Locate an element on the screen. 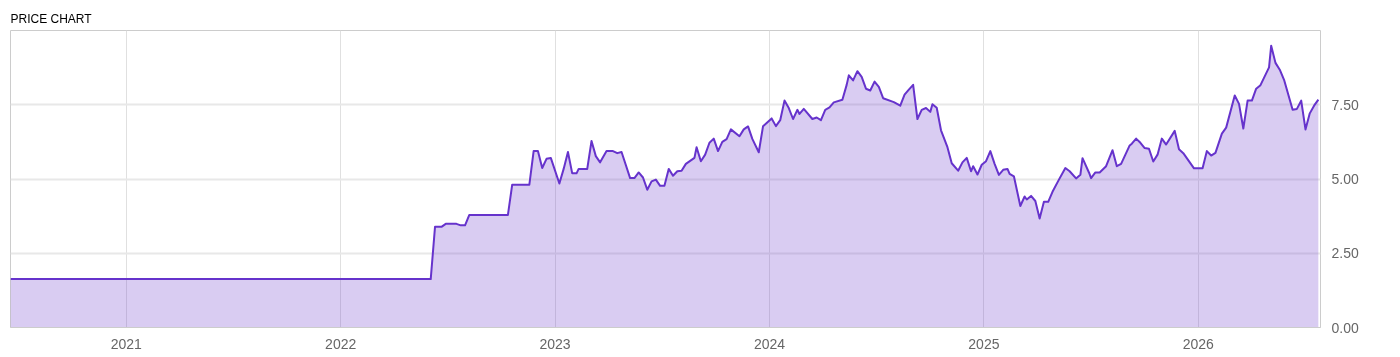 This screenshot has width=1400, height=357. x-tick-label: 2023 is located at coordinates (555, 343).